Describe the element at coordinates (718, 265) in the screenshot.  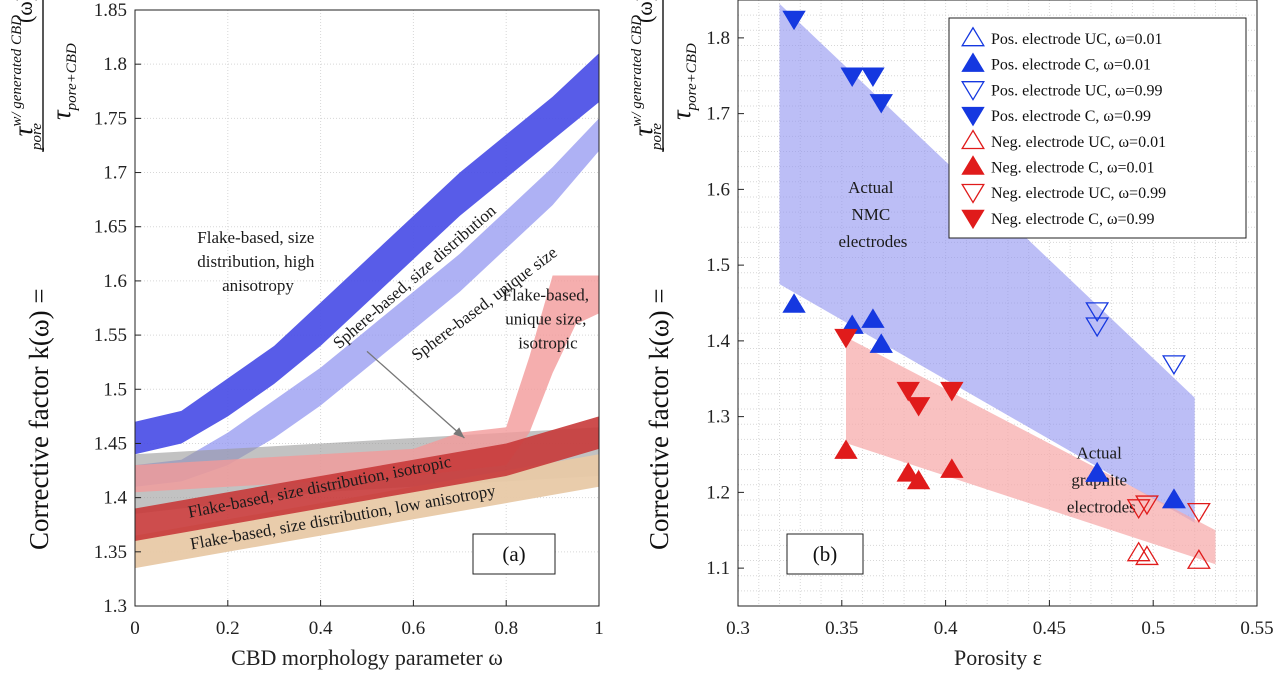
I see `y-tick-label: 1.5` at that location.